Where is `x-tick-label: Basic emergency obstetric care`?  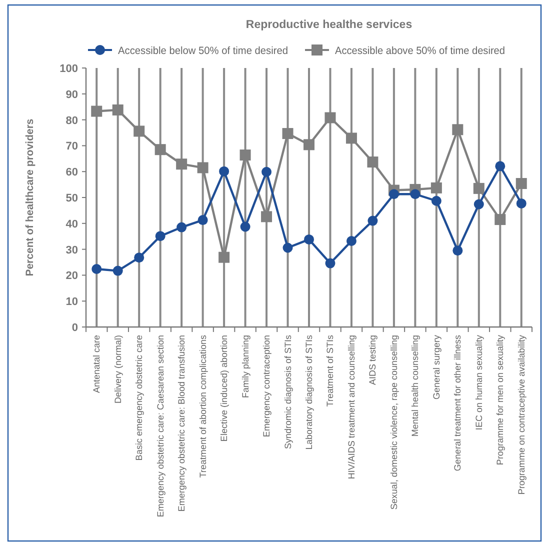
x-tick-label: Basic emergency obstetric care is located at coordinates (139, 398).